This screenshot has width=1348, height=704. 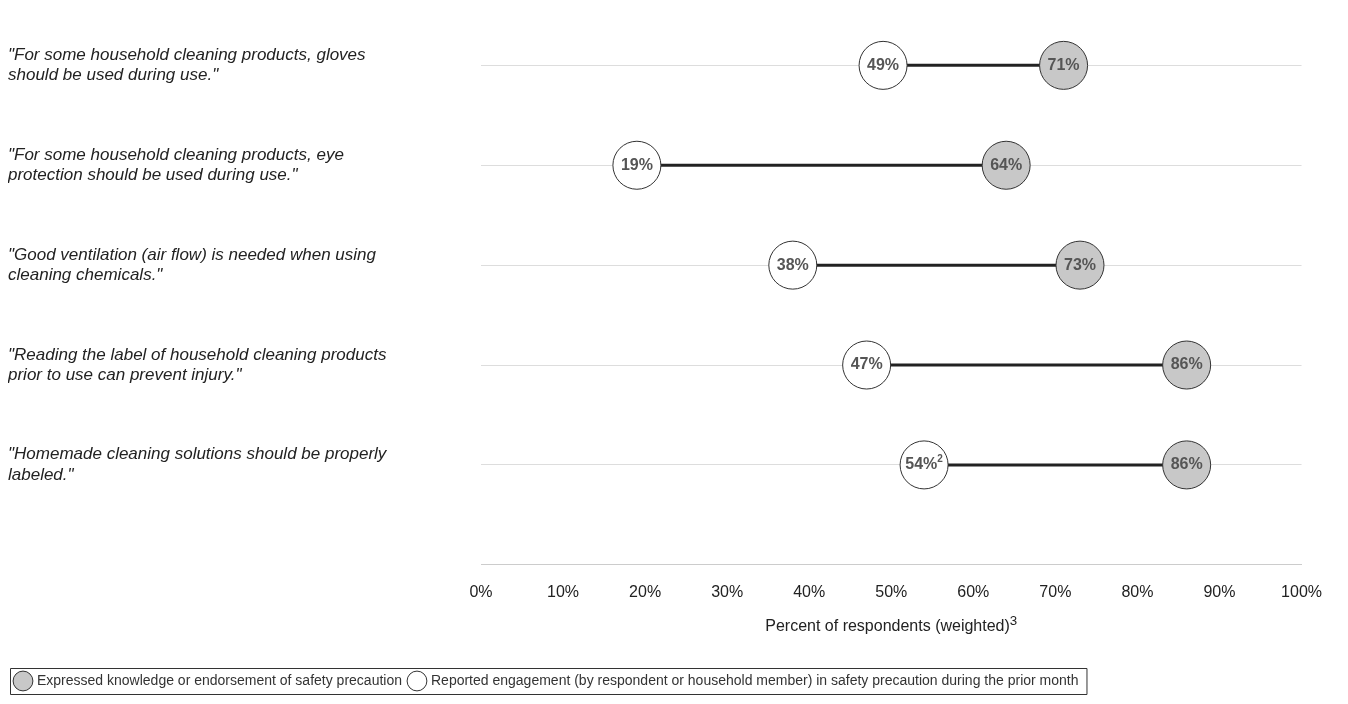 What do you see at coordinates (198, 464) in the screenshot?
I see `y-tick-label: "Homemade cleaning solutions should be properly labeled."` at bounding box center [198, 464].